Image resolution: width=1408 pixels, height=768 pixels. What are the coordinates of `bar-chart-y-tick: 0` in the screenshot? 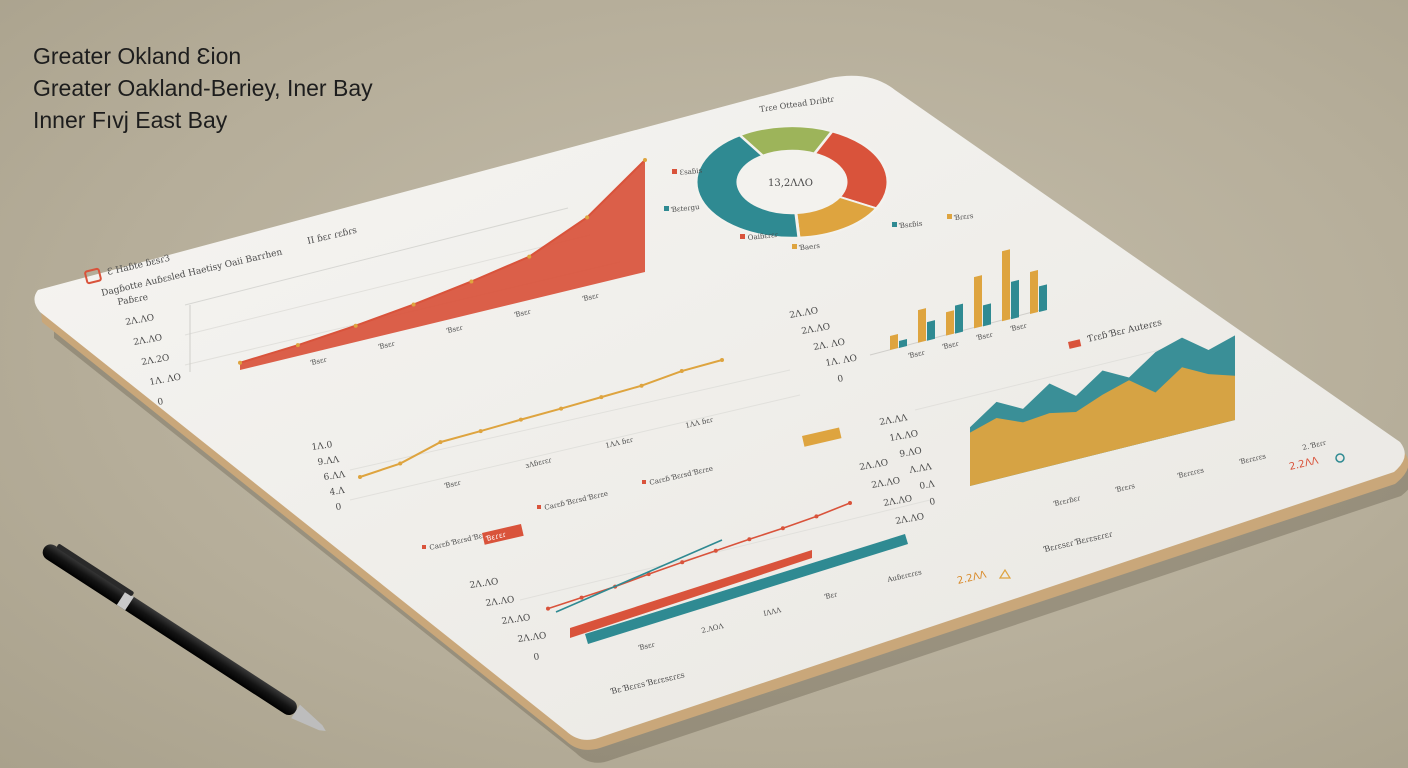 It's located at (841, 379).